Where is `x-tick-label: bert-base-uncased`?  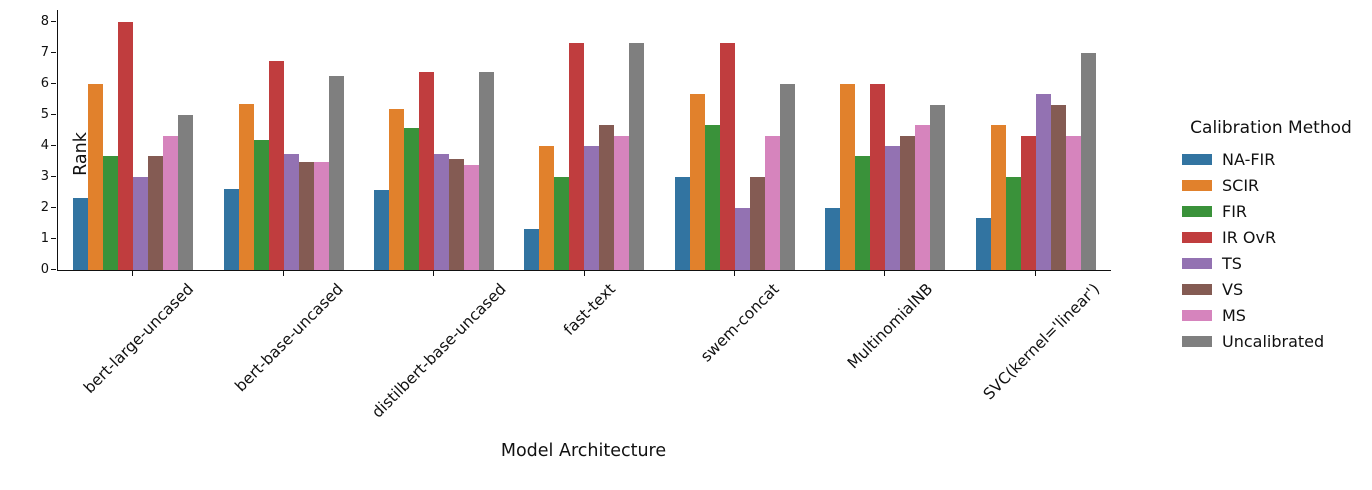
x-tick-label: bert-base-uncased is located at coordinates (289, 338).